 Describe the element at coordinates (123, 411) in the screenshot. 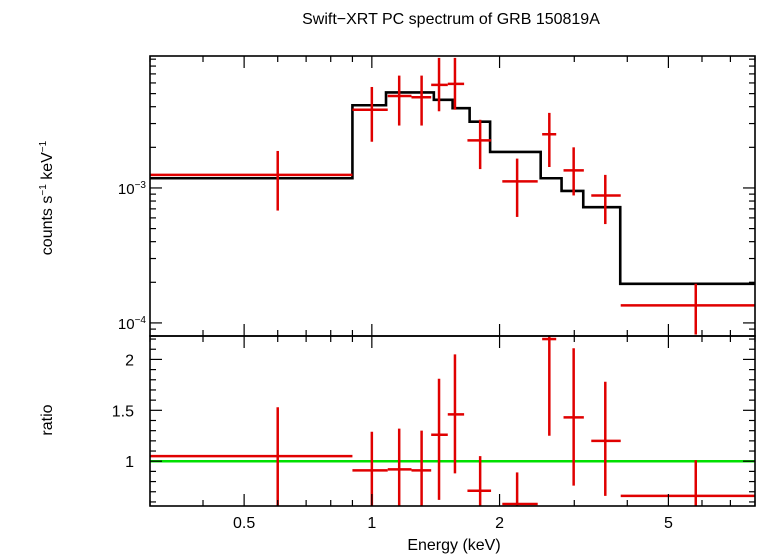

I see `lower-y-tick-label-1: 1.5` at that location.